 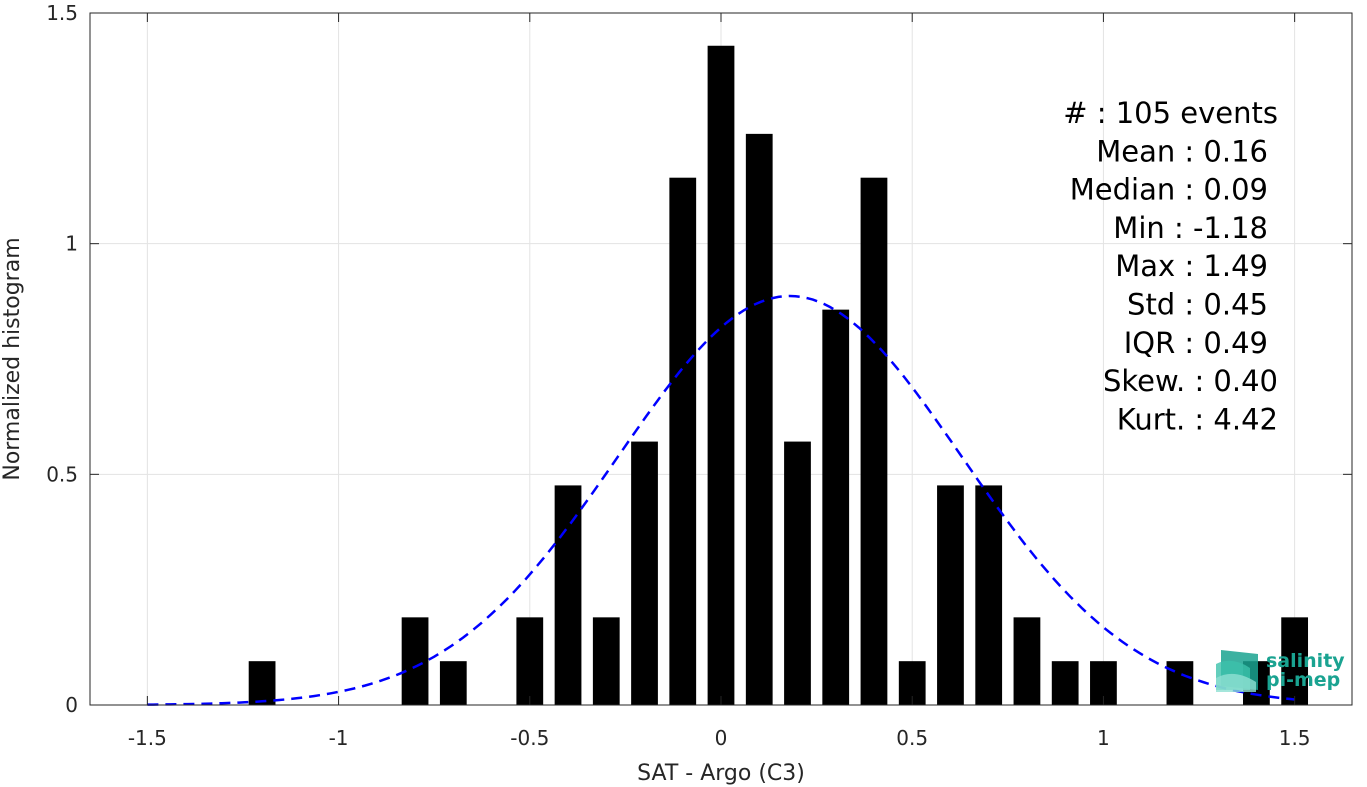 What do you see at coordinates (1197, 419) in the screenshot?
I see `stat-line-8: Kurt. : 4.42` at bounding box center [1197, 419].